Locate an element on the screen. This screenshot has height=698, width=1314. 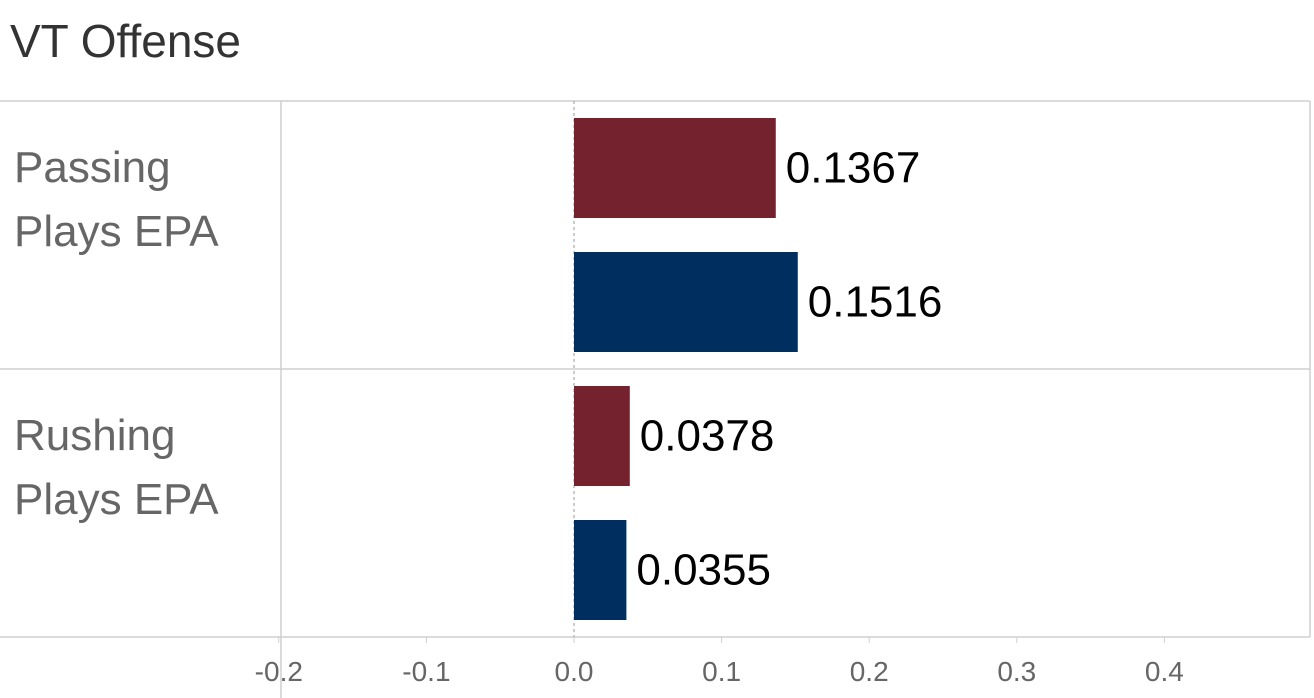
x-axis: -0.2 -0.1 0.0 0.1 0.2 0.3 0.4 is located at coordinates (719, 662).